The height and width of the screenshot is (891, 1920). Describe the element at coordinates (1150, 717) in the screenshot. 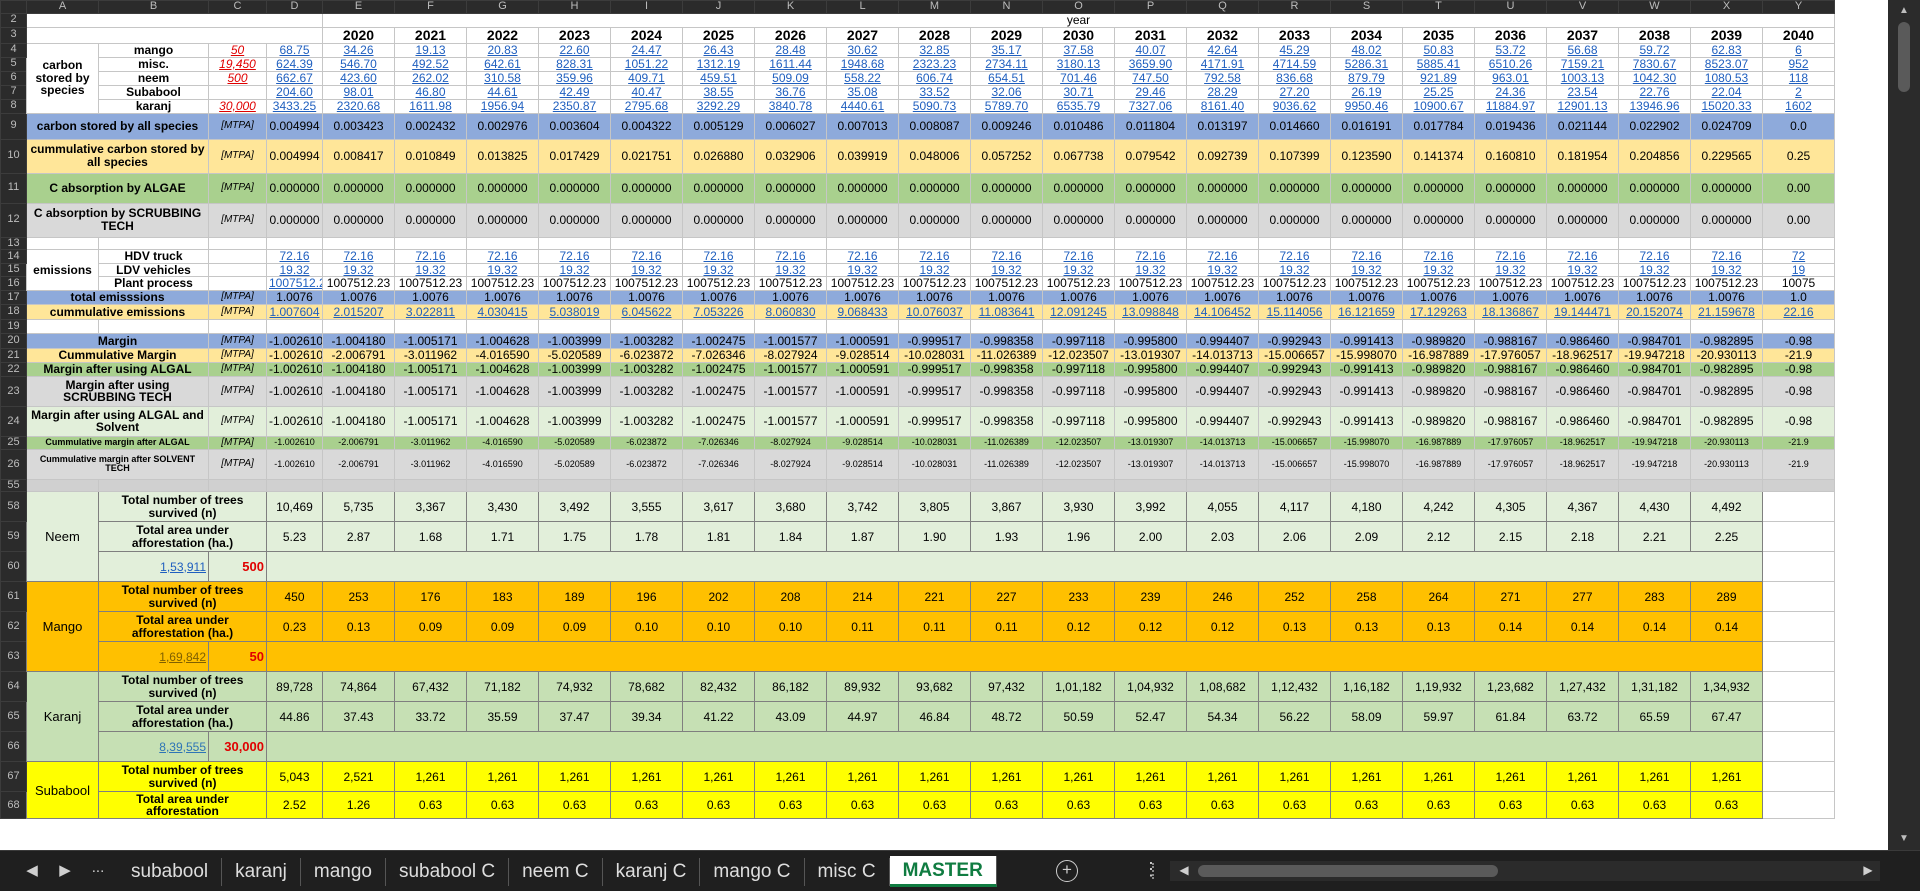

I see `area-value: 52.47` at that location.